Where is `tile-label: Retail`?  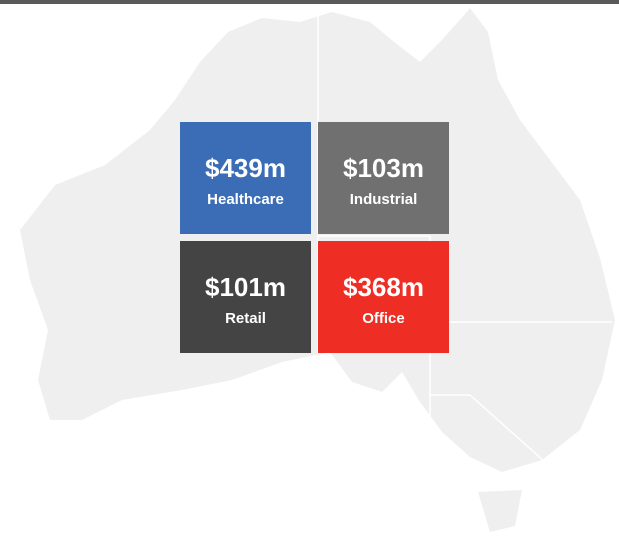
tile-label: Retail is located at coordinates (245, 318).